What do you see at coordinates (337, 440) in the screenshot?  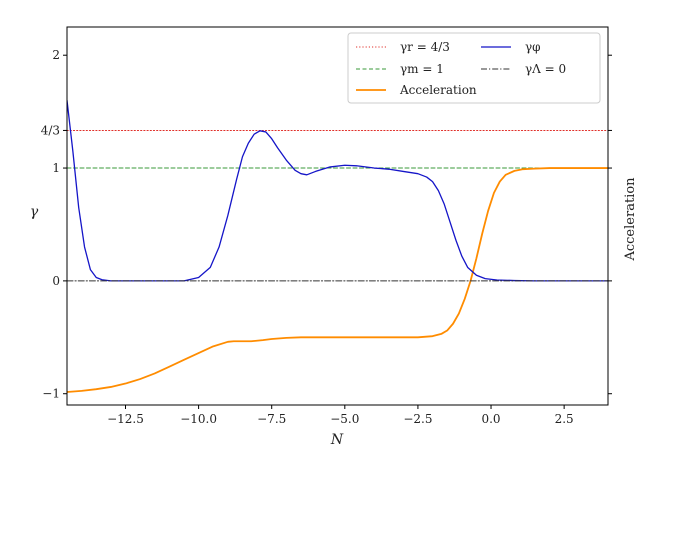 I see `x-axis-label: N` at bounding box center [337, 440].